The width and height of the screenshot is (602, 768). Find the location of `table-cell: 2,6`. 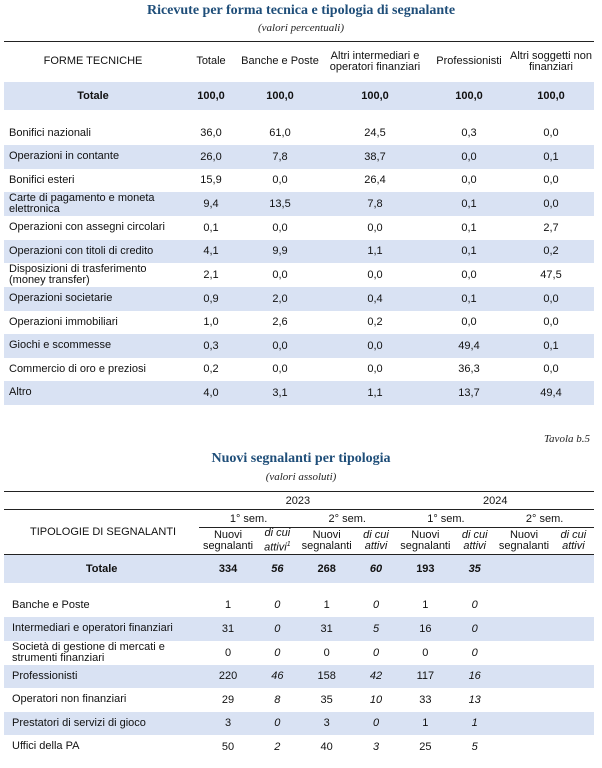

table-cell: 2,6 is located at coordinates (280, 322).